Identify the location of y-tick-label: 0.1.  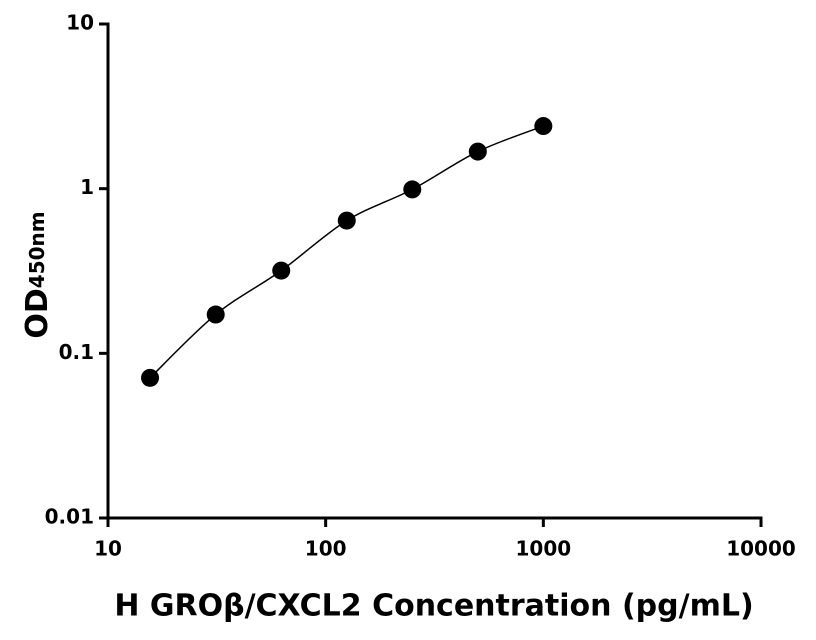
(76, 352).